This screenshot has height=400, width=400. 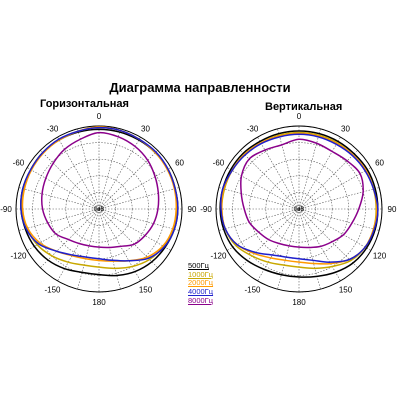 I want to click on legend-item-4: 8000Гц, so click(x=201, y=300).